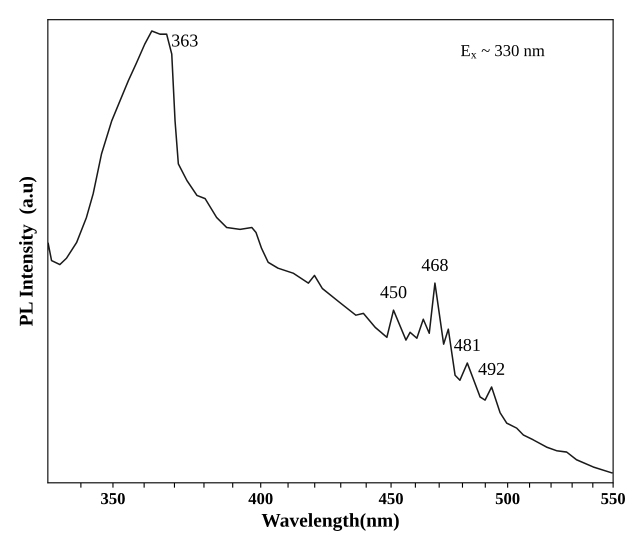 The width and height of the screenshot is (638, 548). Describe the element at coordinates (502, 51) in the screenshot. I see `annotation: E$_{x}$ ~ 330 nm` at that location.